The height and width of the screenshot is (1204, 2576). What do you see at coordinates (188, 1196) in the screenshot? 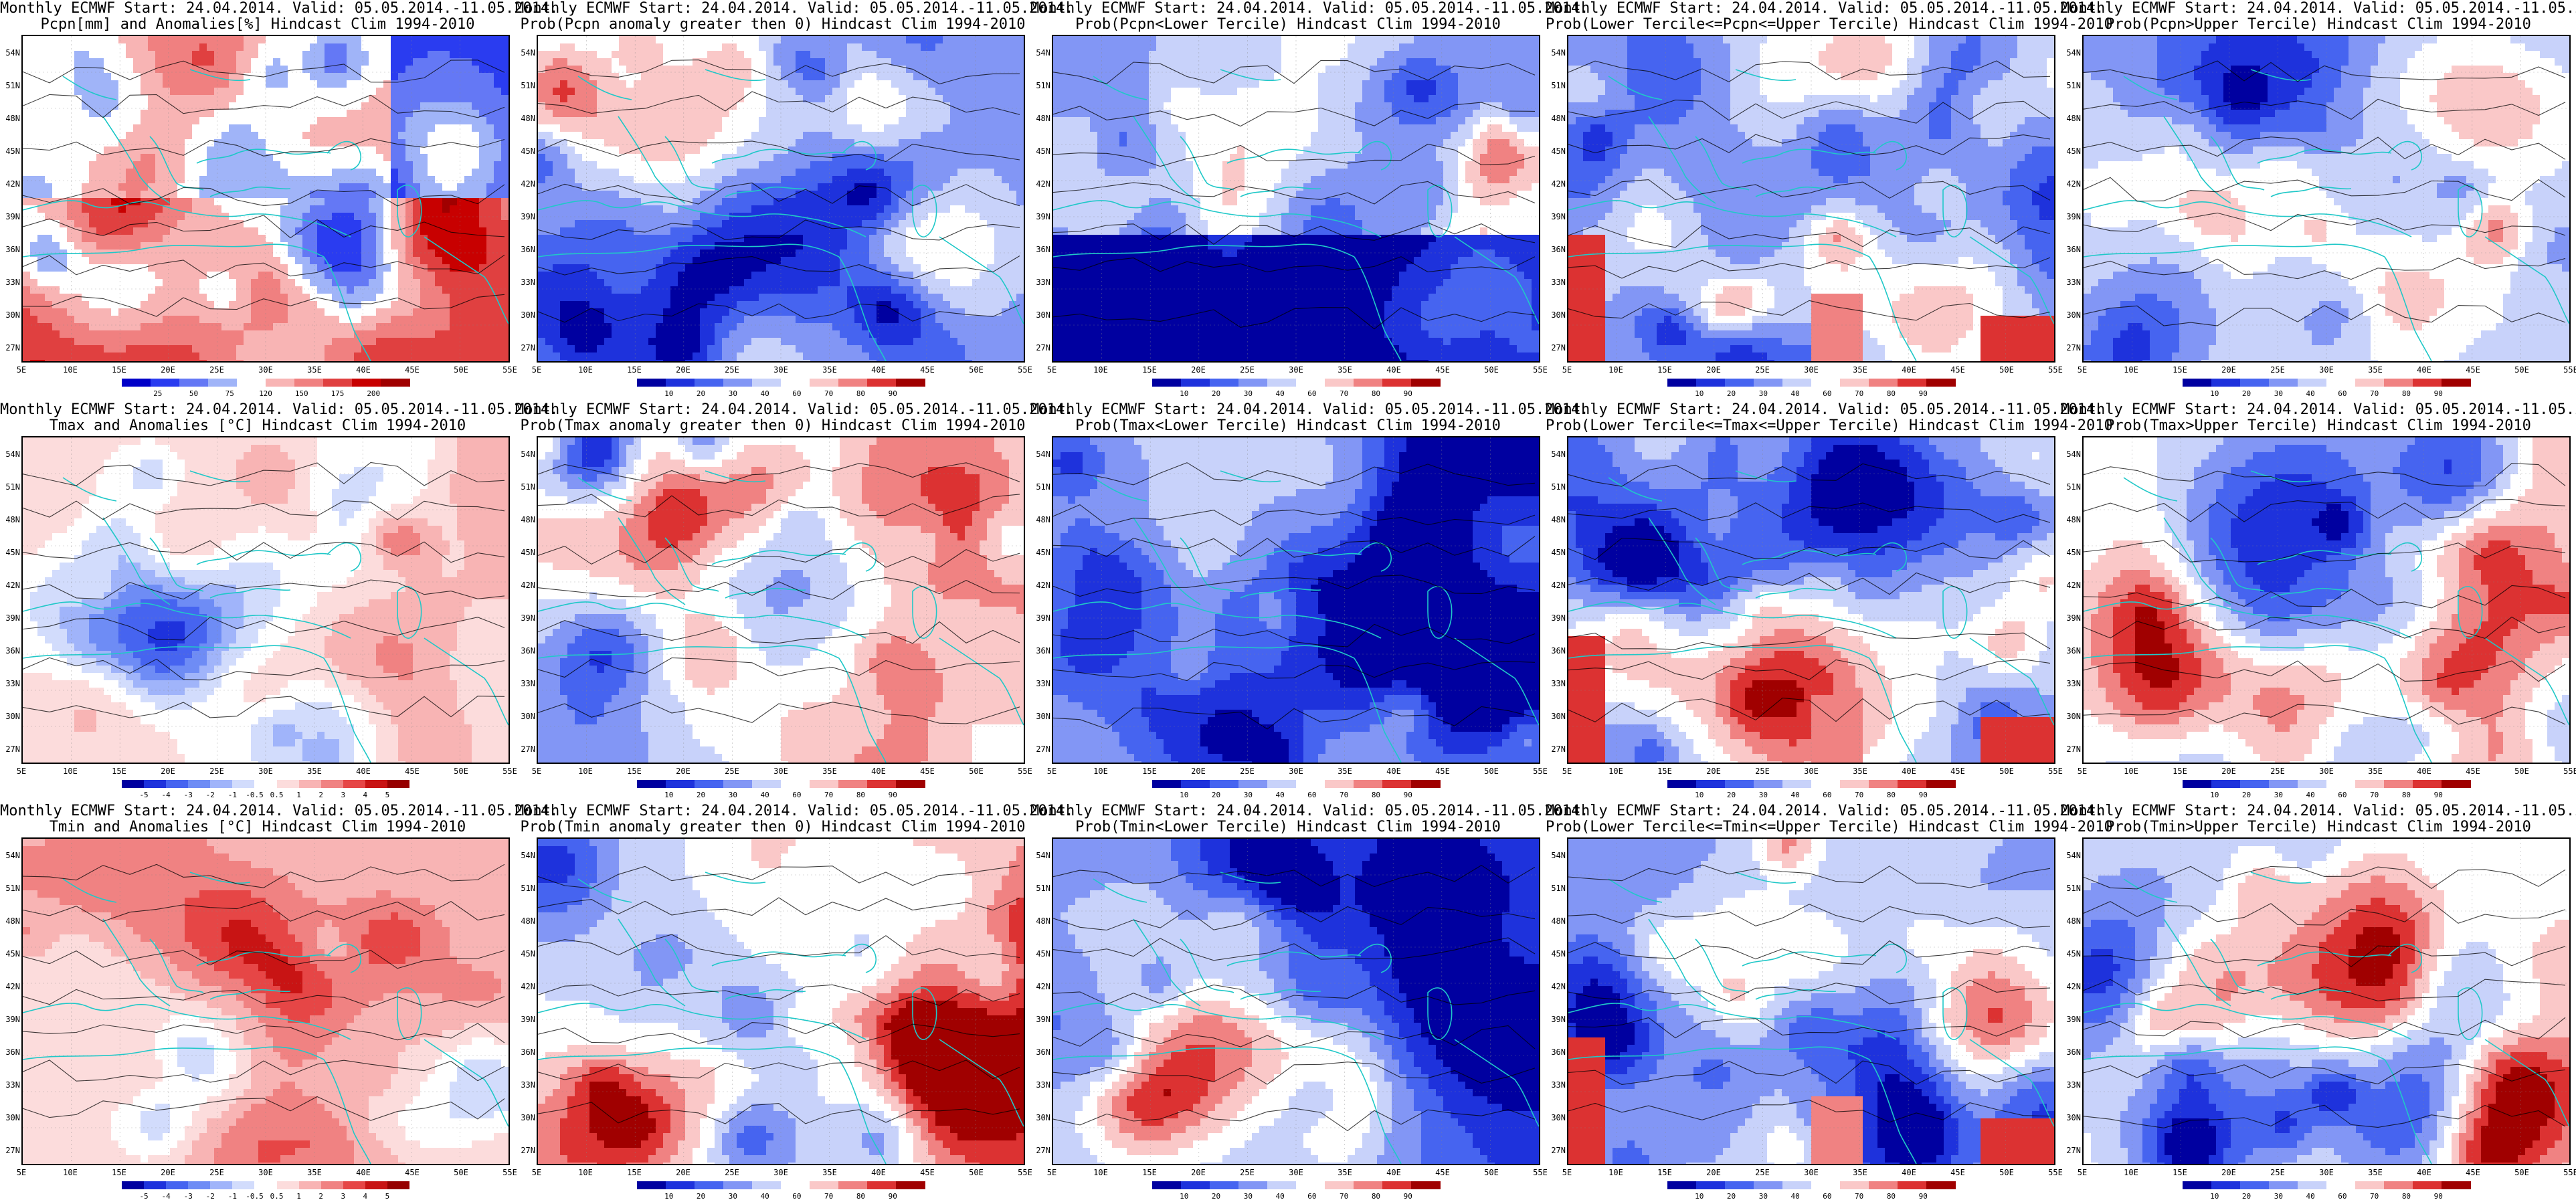
I see `colorbar-tick-label: -3` at bounding box center [188, 1196].